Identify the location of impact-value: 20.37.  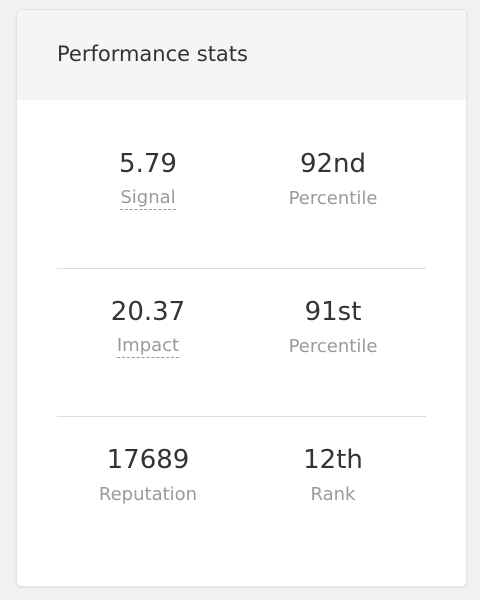
(148, 312).